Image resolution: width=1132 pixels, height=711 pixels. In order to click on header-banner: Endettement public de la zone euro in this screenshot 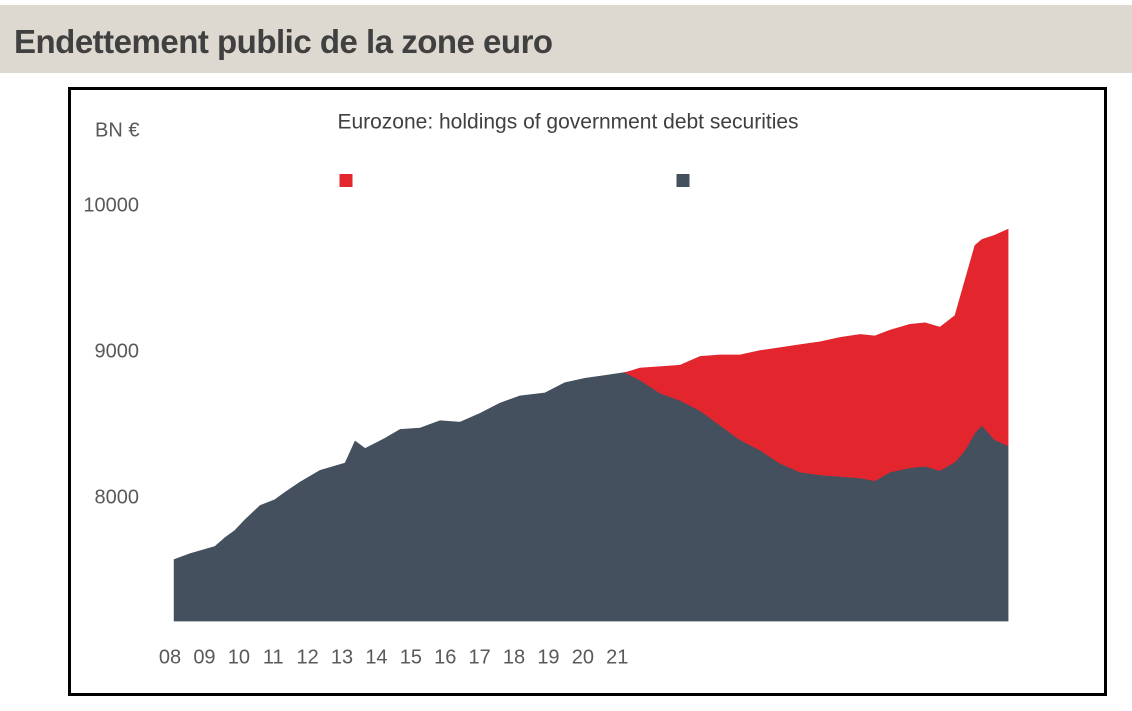, I will do `click(566, 39)`.